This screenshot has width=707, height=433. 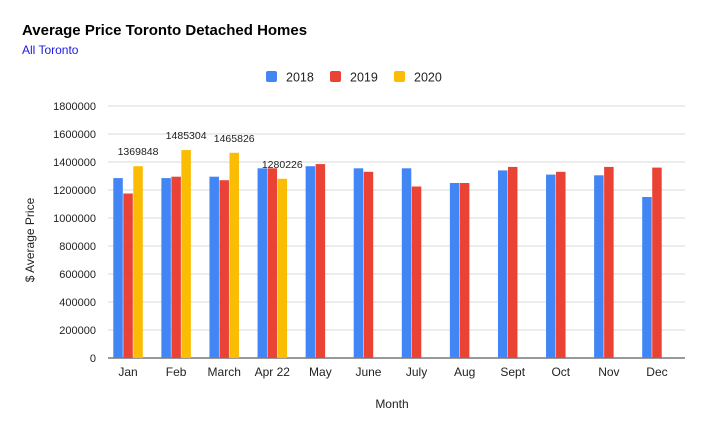 I want to click on x-tick-label: Dec, so click(x=656, y=372).